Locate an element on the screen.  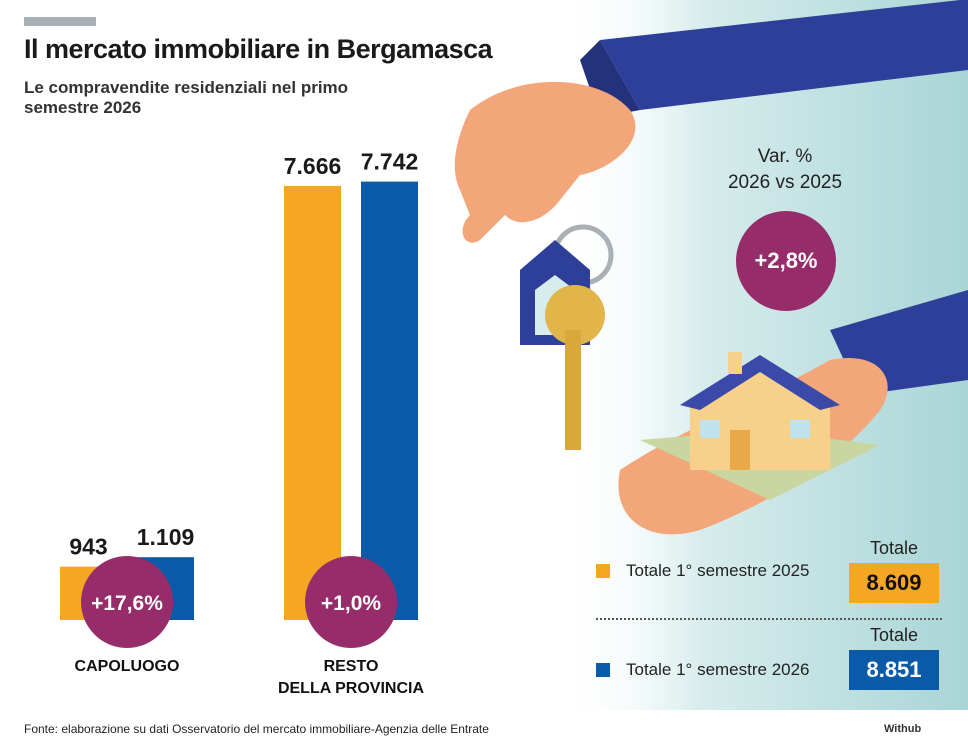
legend-label-2025: Totale 1° semestre 2025 is located at coordinates (718, 570).